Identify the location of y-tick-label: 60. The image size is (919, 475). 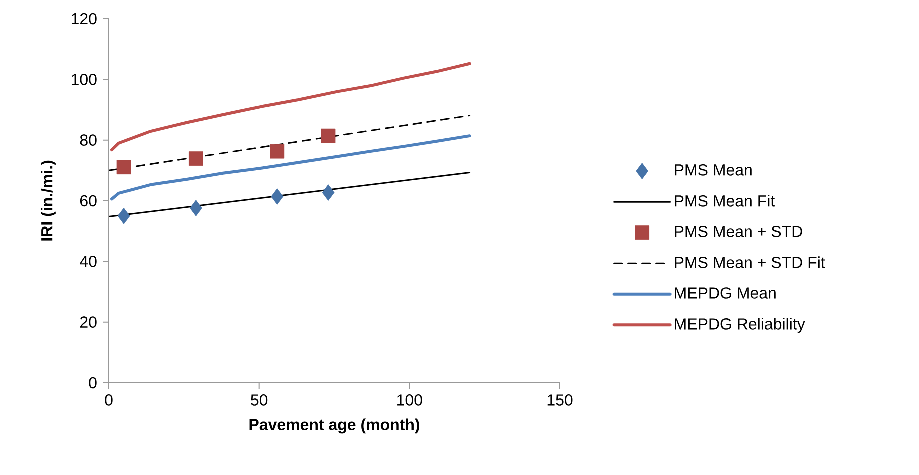
(88, 201).